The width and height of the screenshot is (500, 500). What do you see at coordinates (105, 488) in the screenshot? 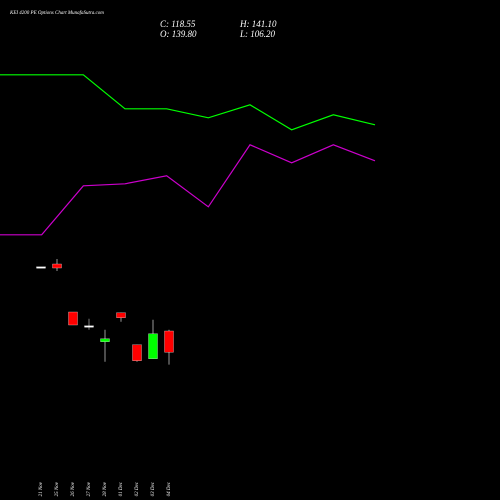
I see `x-tick-label: 28 Nov` at bounding box center [105, 488].